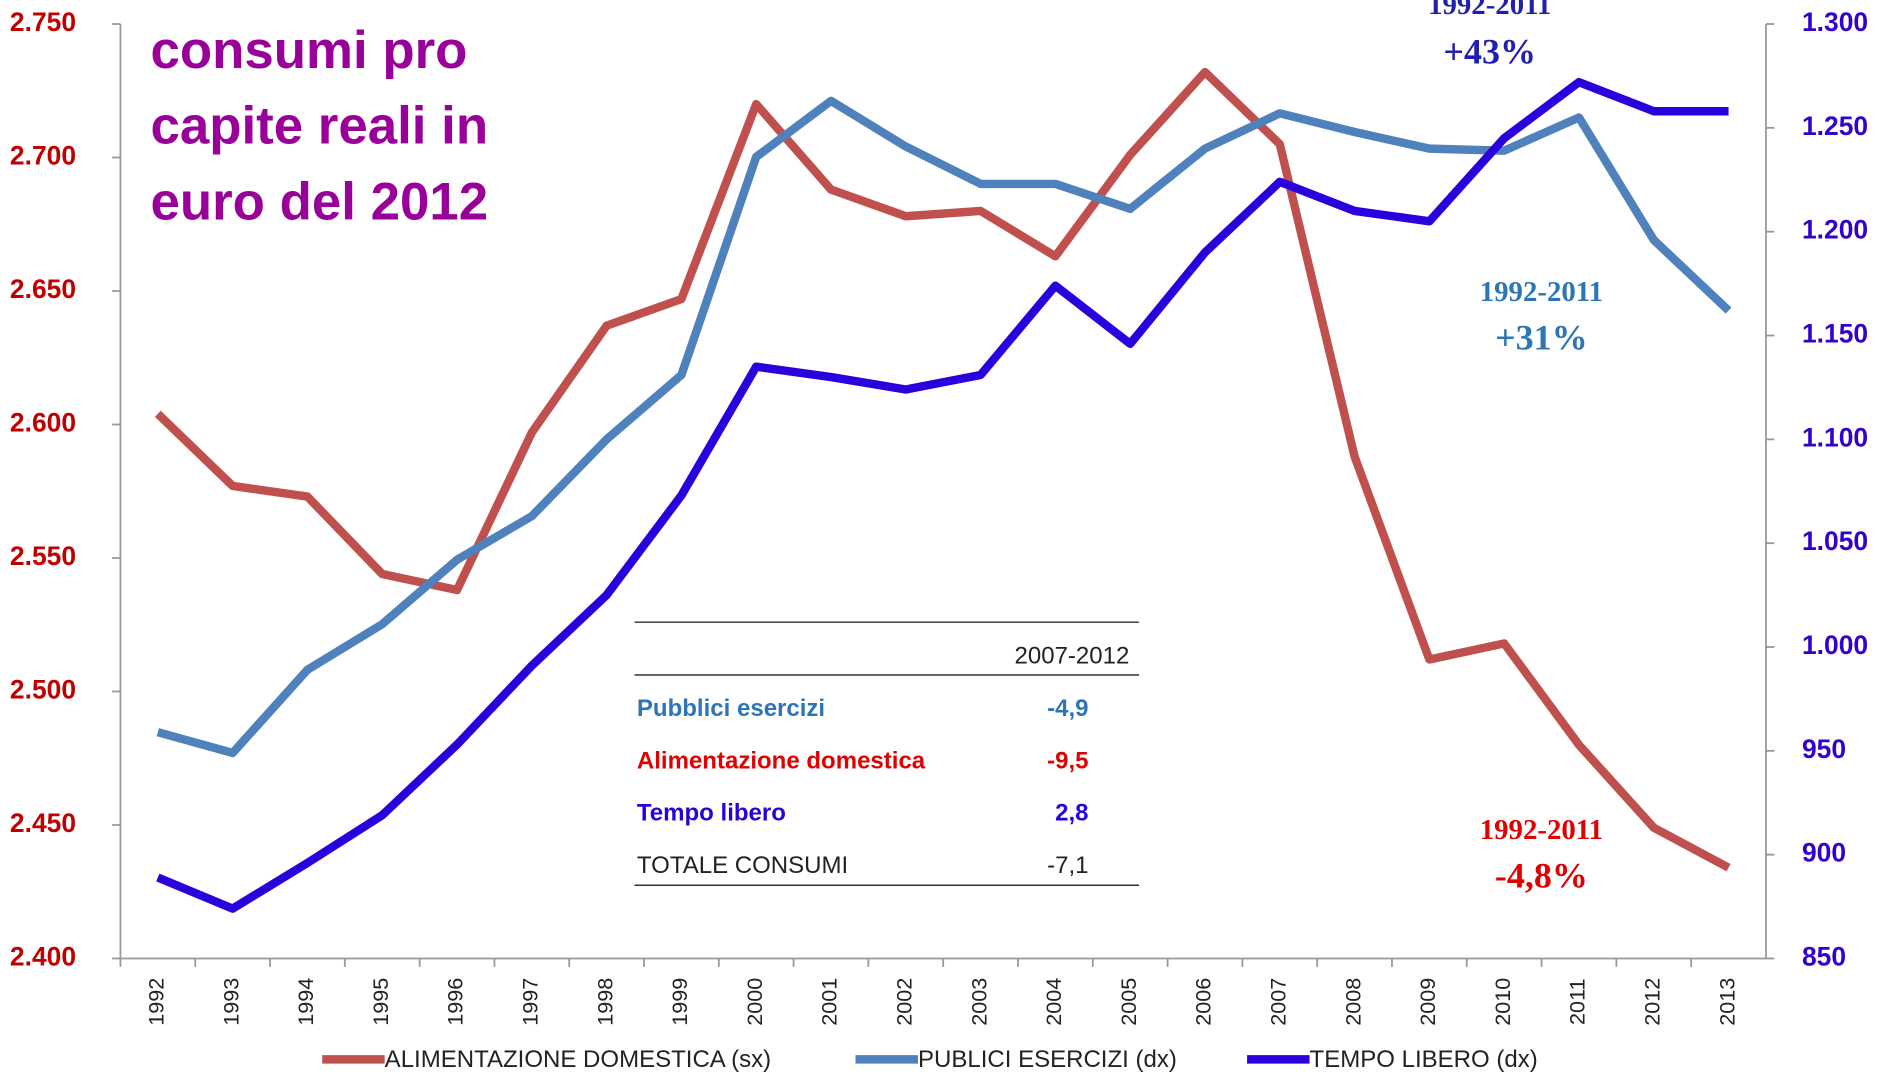 This screenshot has height=1081, width=1884. Describe the element at coordinates (1352, 1002) in the screenshot. I see `x-tick-label: 2008` at that location.